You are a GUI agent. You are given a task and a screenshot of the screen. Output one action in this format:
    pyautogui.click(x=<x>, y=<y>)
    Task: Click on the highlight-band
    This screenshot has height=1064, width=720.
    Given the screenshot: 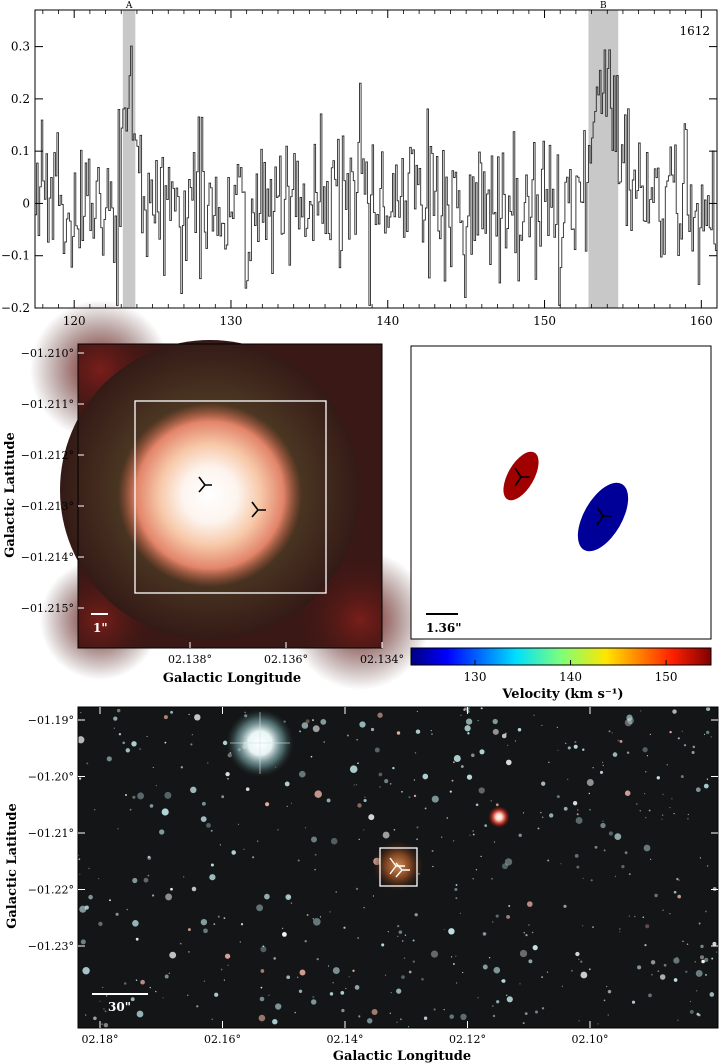 What is the action you would take?
    pyautogui.click(x=603, y=159)
    